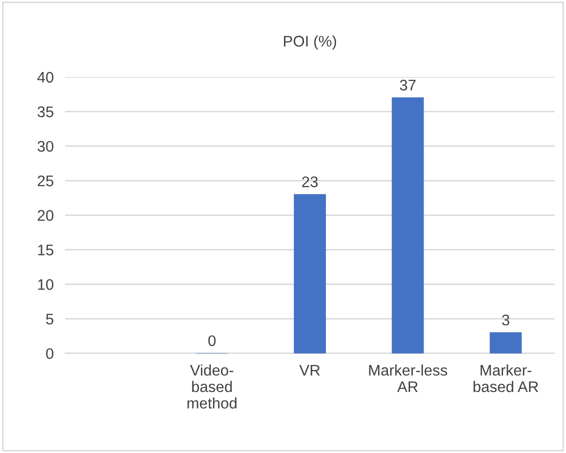  Describe the element at coordinates (46, 112) in the screenshot. I see `y-tick-label: 35` at that location.